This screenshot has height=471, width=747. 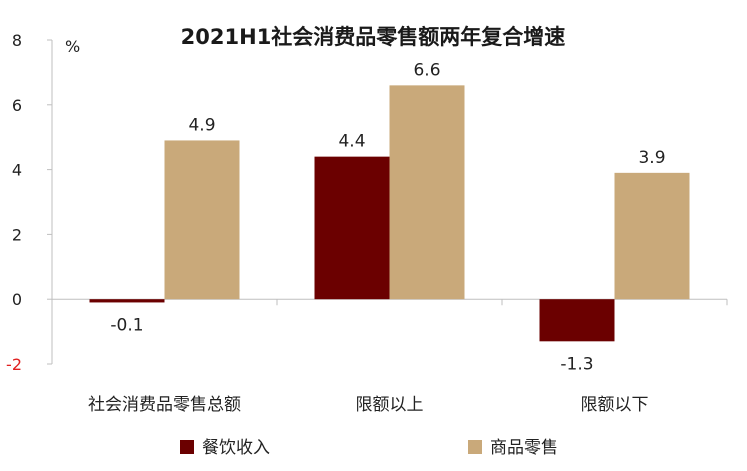 I want to click on data-label: -0.1, so click(x=126, y=325).